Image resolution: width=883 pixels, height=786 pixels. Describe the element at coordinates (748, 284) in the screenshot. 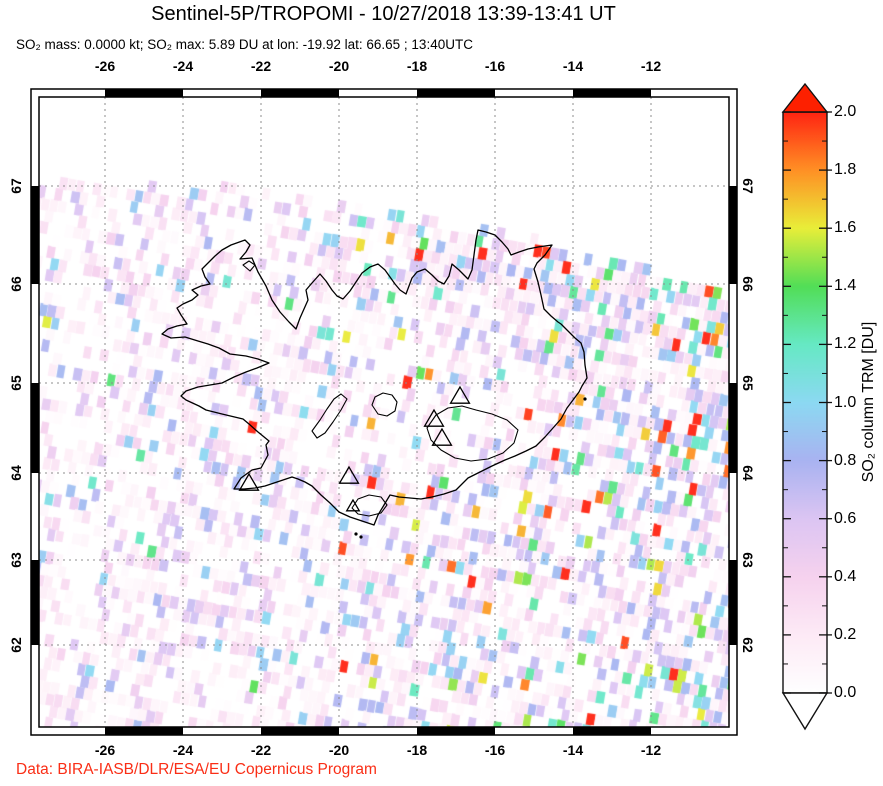

I see `lat-tick-label-right: 66` at that location.